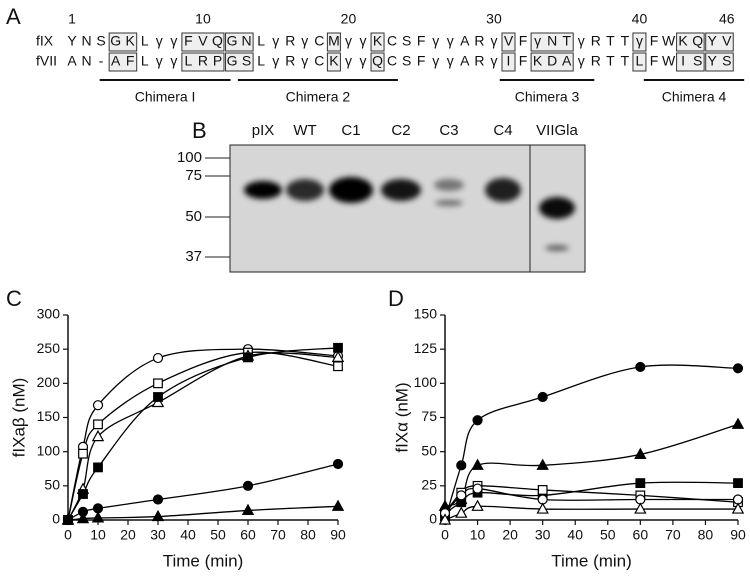  What do you see at coordinates (199, 130) in the screenshot?
I see `panel-label: B` at bounding box center [199, 130].